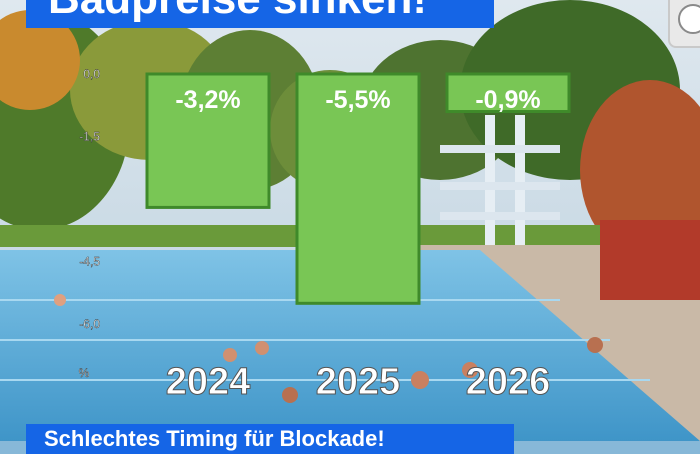 The height and width of the screenshot is (454, 700). What do you see at coordinates (84, 373) in the screenshot?
I see `y-axis-label: %` at bounding box center [84, 373].